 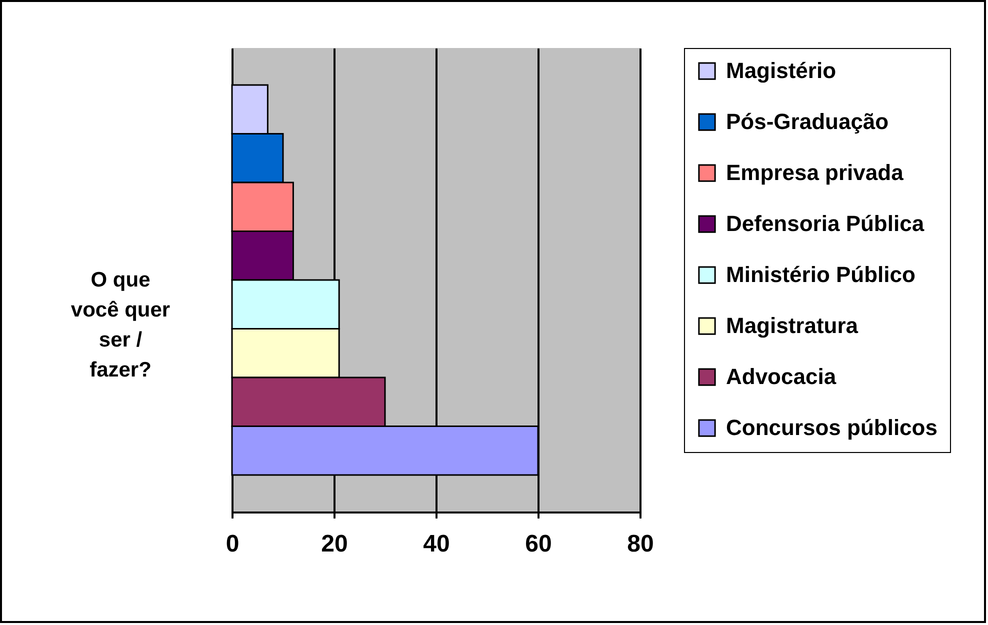 What do you see at coordinates (792, 325) in the screenshot?
I see `legend-label: Magistratura` at bounding box center [792, 325].